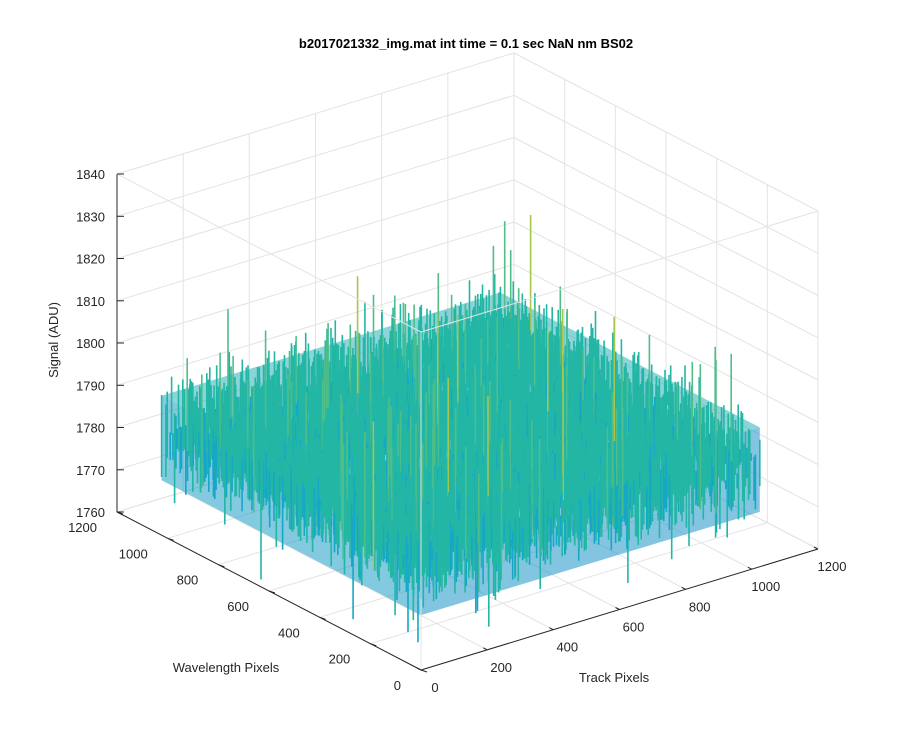 The image size is (900, 750). What do you see at coordinates (82, 527) in the screenshot?
I see `y-tick-label: 1200` at bounding box center [82, 527].